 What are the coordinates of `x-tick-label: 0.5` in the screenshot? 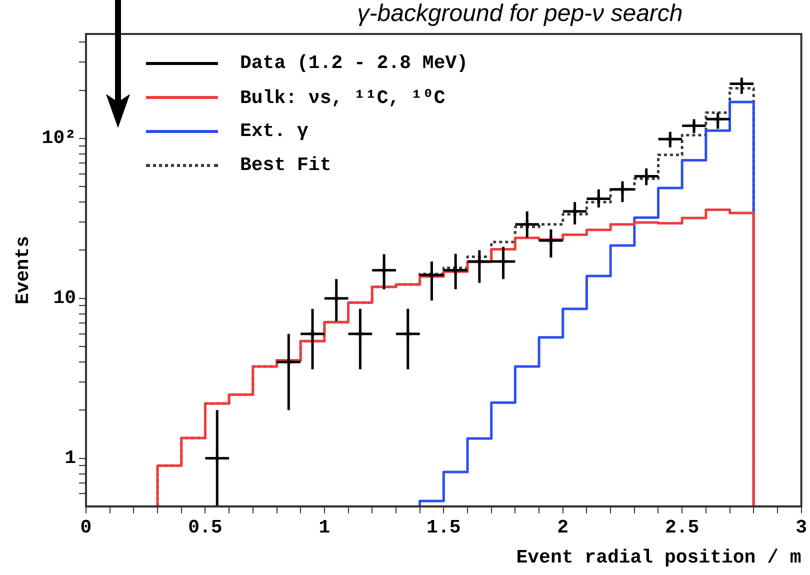 It's located at (205, 527).